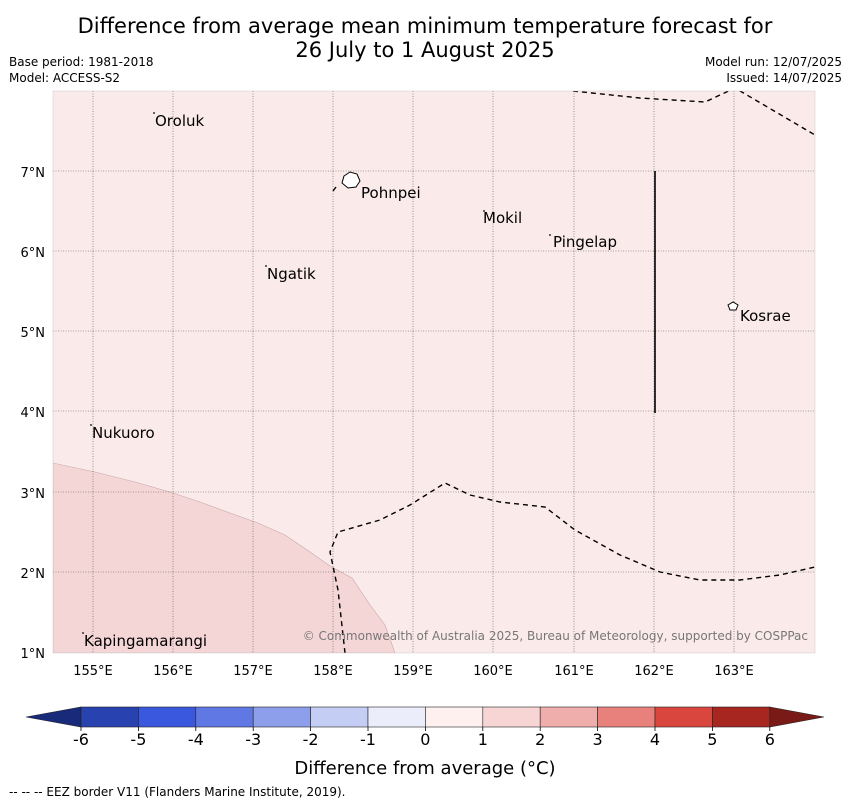 The image size is (850, 804). What do you see at coordinates (598, 739) in the screenshot?
I see `colorbar-tick-label: 3` at bounding box center [598, 739].